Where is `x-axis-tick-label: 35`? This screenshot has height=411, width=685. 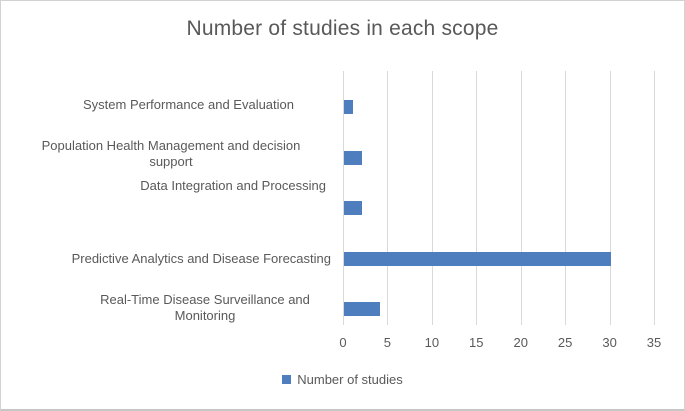 x-axis-tick-label: 35 is located at coordinates (654, 342).